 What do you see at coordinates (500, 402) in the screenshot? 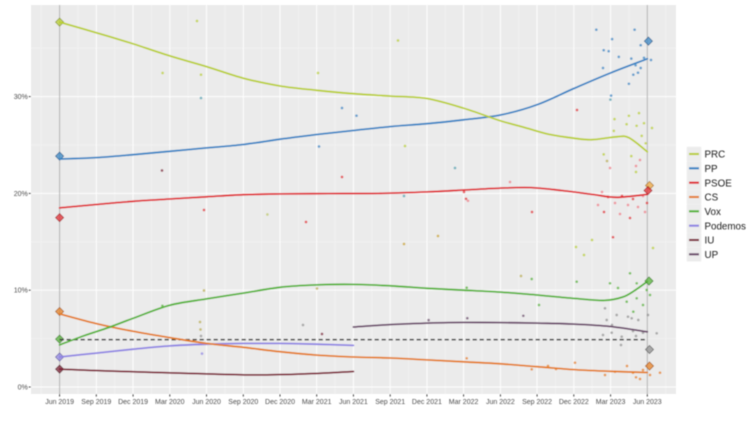
I see `svg-text: Jun 2022` at bounding box center [500, 402].